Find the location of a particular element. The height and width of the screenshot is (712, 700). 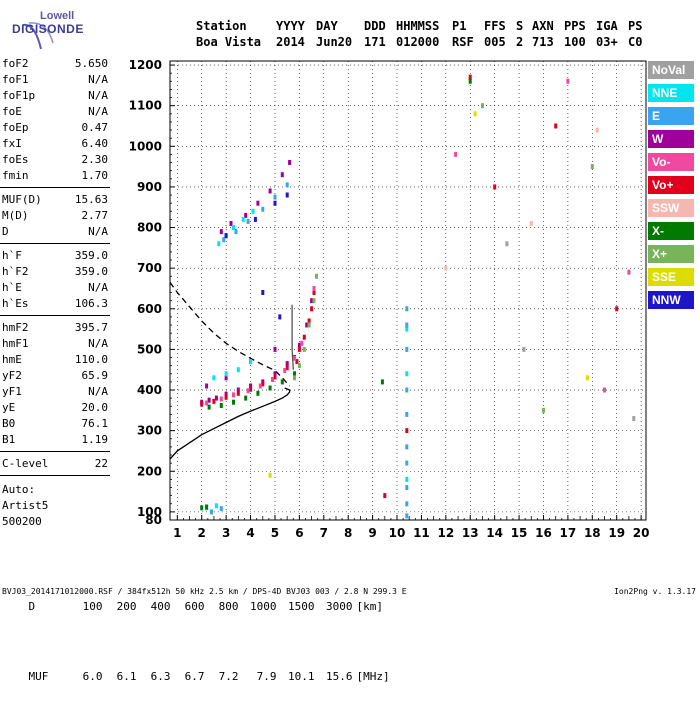

param-name: M(D) is located at coordinates (15, 215).